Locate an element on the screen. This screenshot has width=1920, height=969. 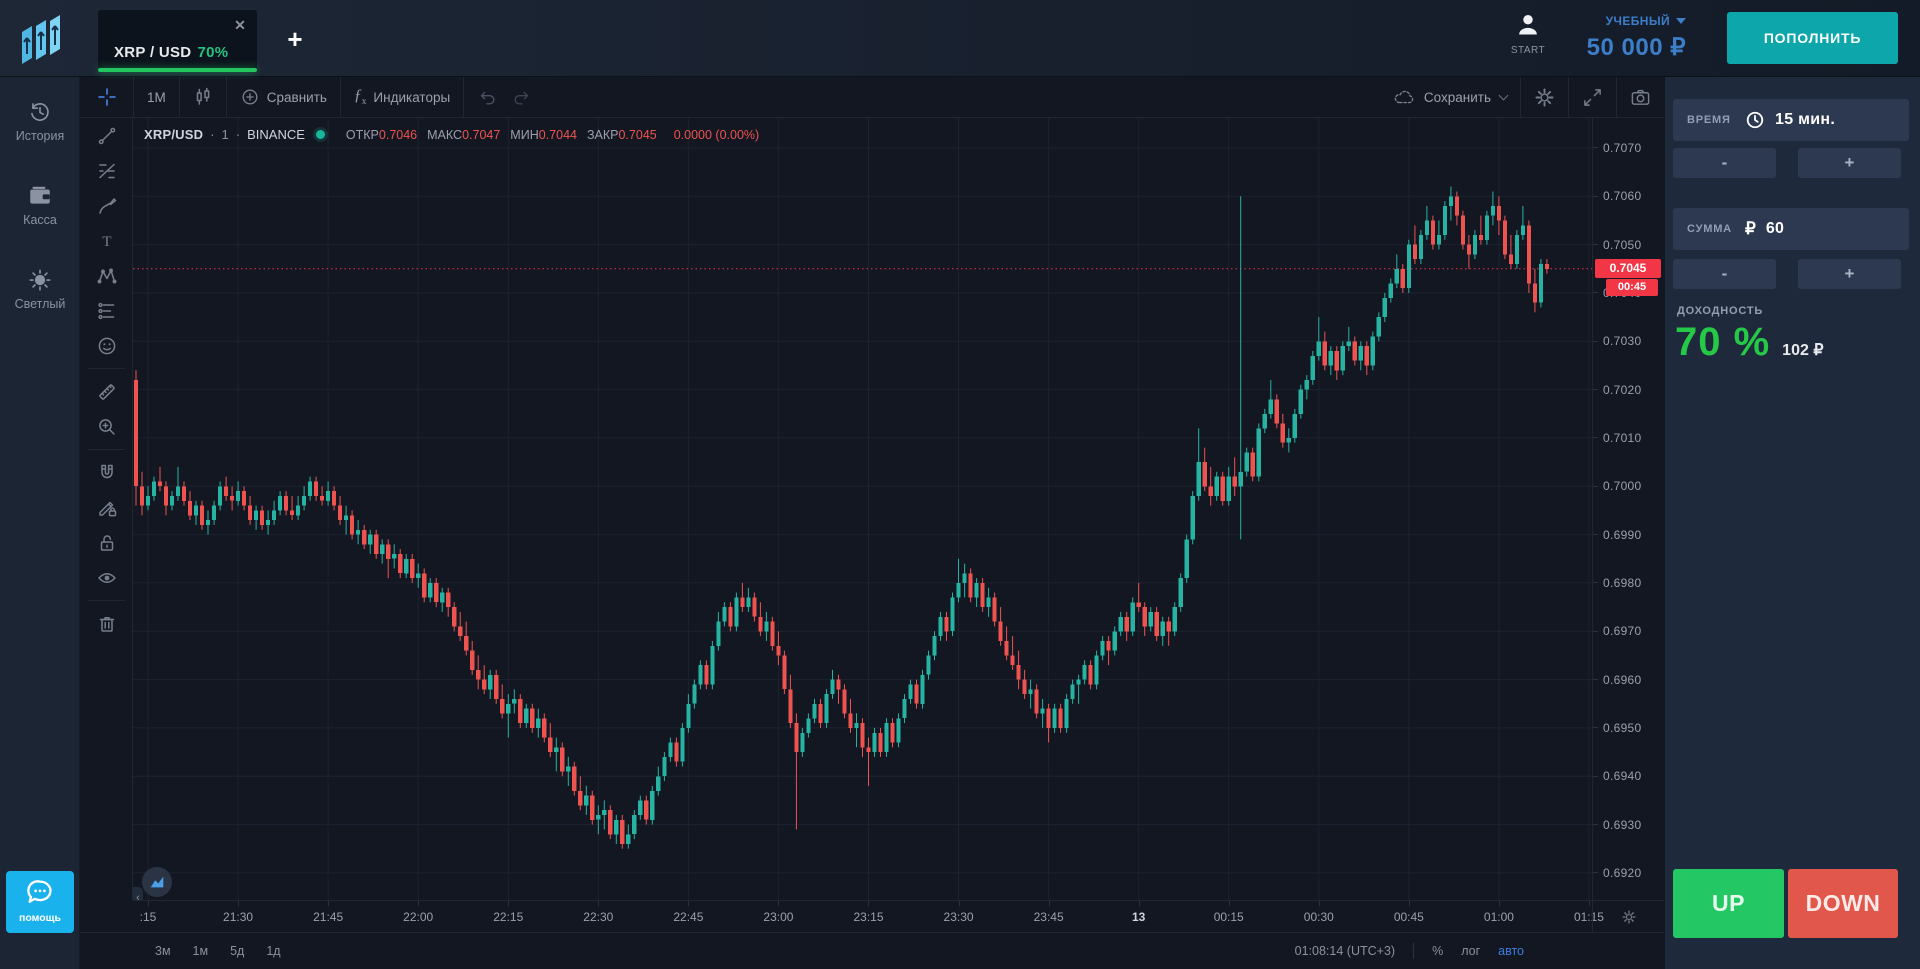
price-axis-label: 0.6990 is located at coordinates (1622, 534).